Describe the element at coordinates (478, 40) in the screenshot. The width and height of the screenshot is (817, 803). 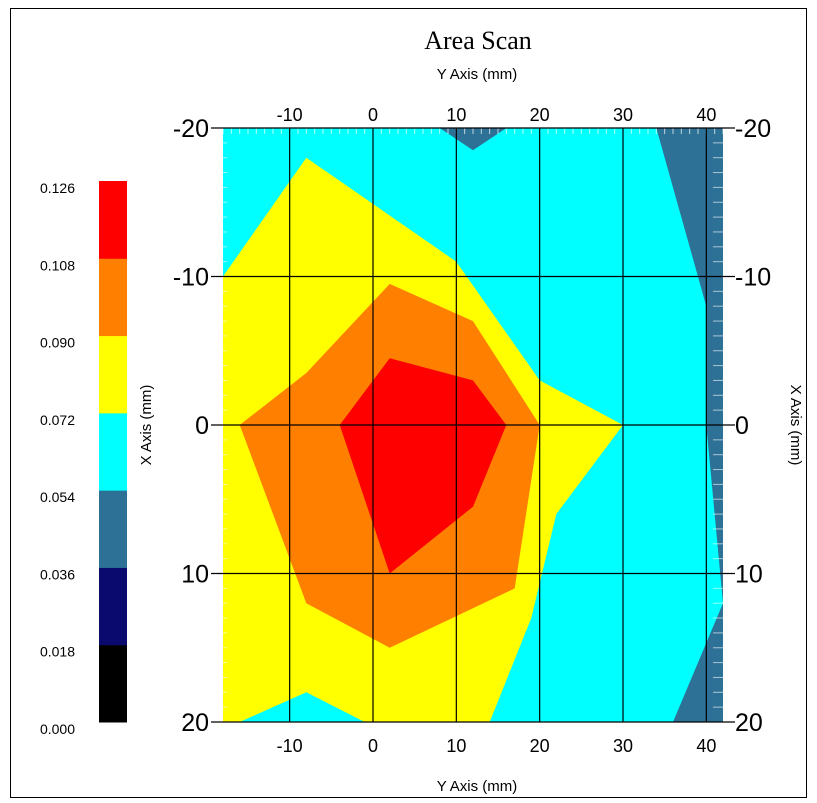
I see `chart-title: Area Scan` at that location.